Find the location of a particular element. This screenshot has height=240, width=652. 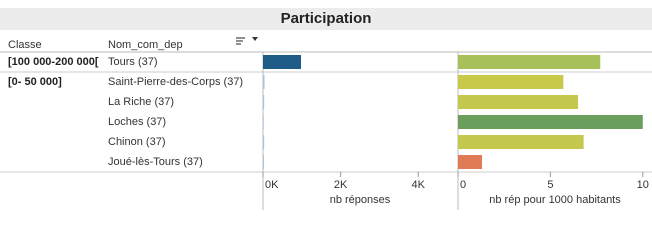

title-bar is located at coordinates (326, 19).